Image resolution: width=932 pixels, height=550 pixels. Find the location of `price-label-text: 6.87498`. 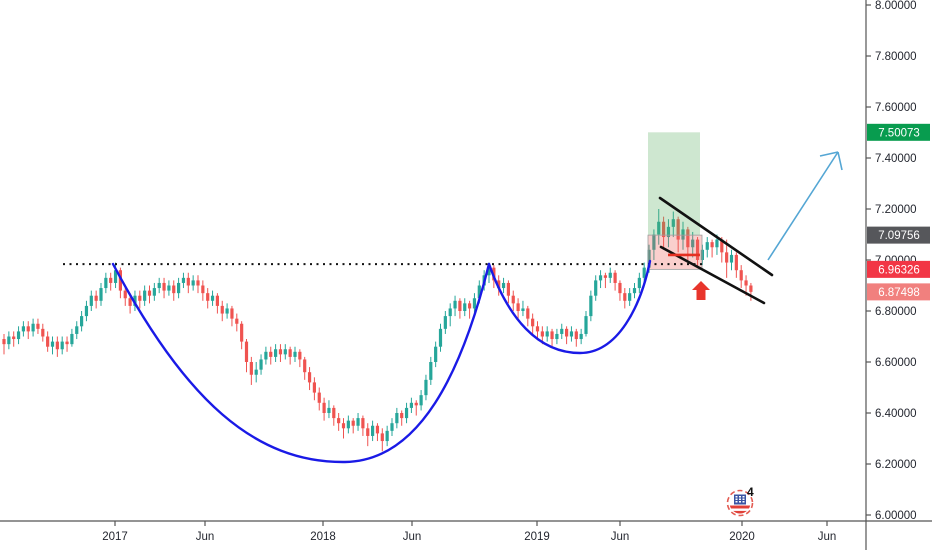

price-label-text: 6.87498 is located at coordinates (899, 293).